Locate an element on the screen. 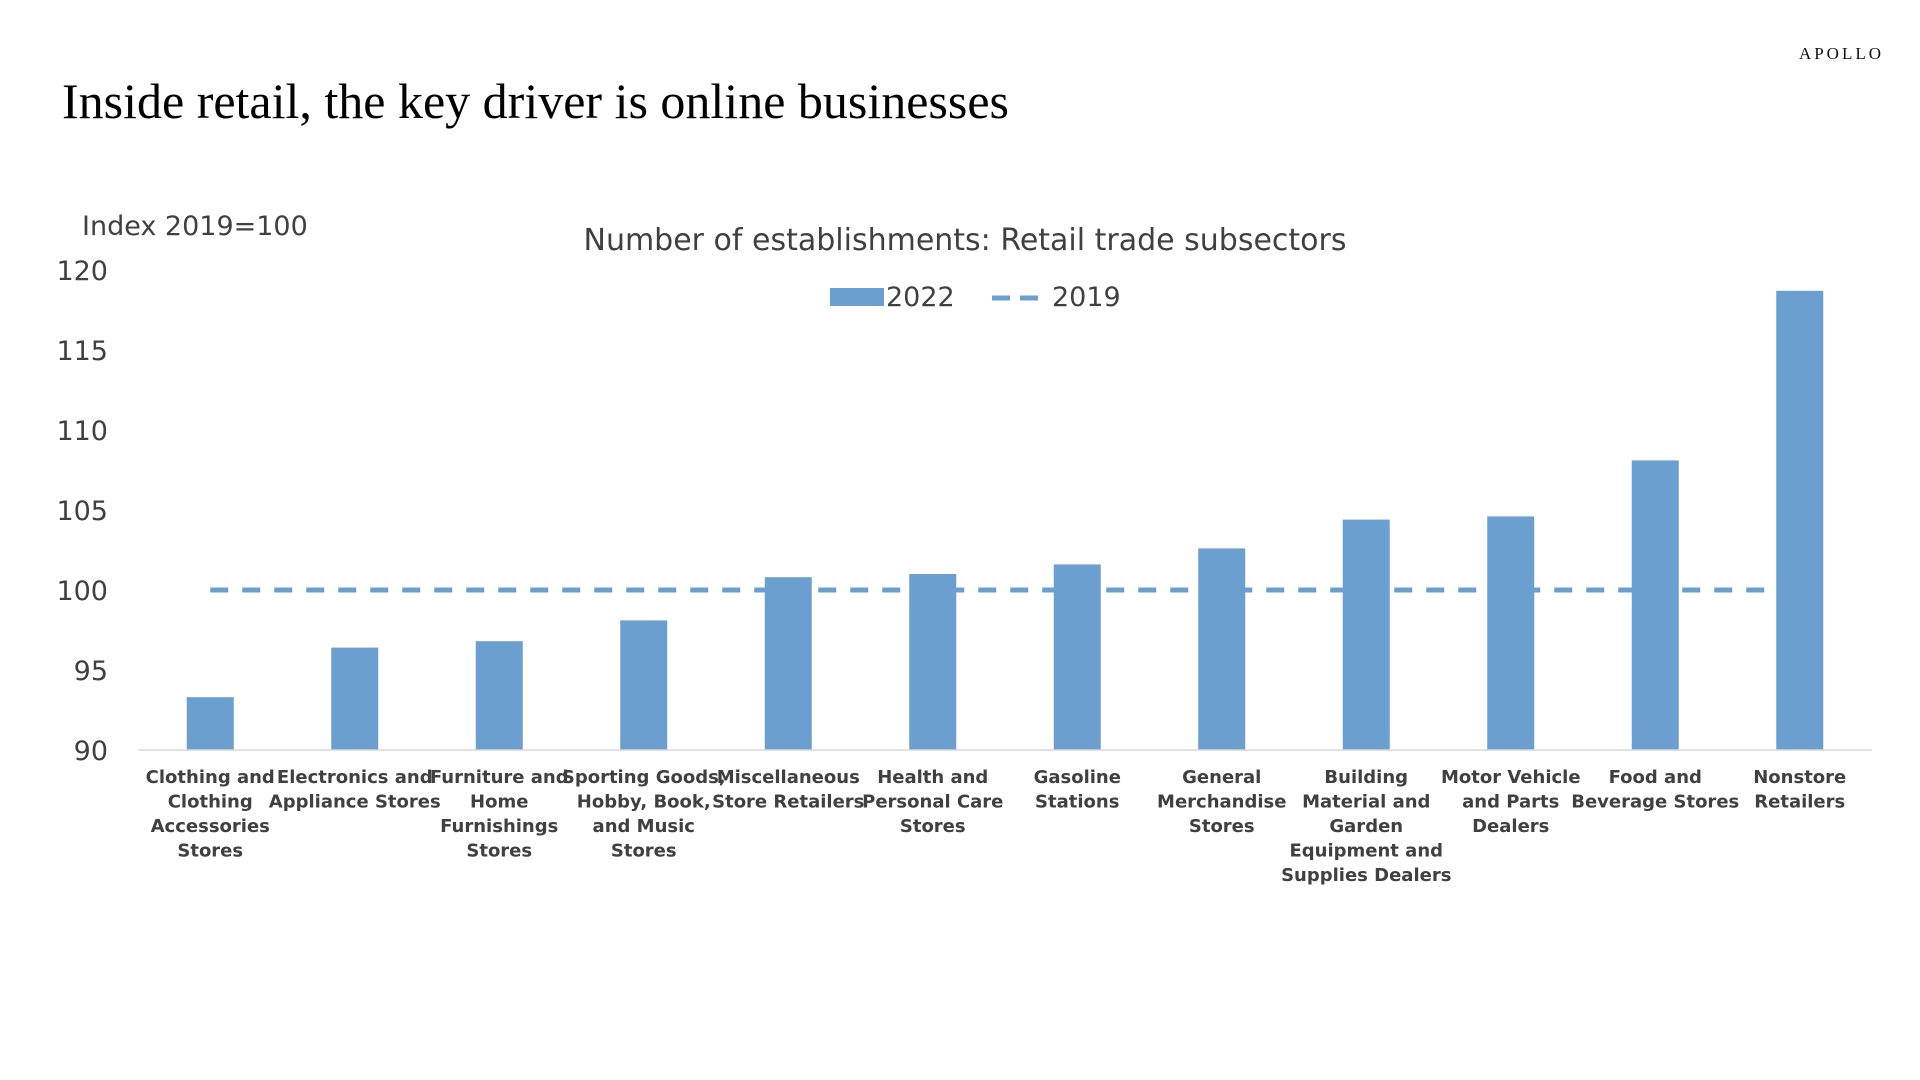 Image resolution: width=1920 pixels, height=1080 pixels. x-tick-label: Health and Personal Care Stores is located at coordinates (932, 802).